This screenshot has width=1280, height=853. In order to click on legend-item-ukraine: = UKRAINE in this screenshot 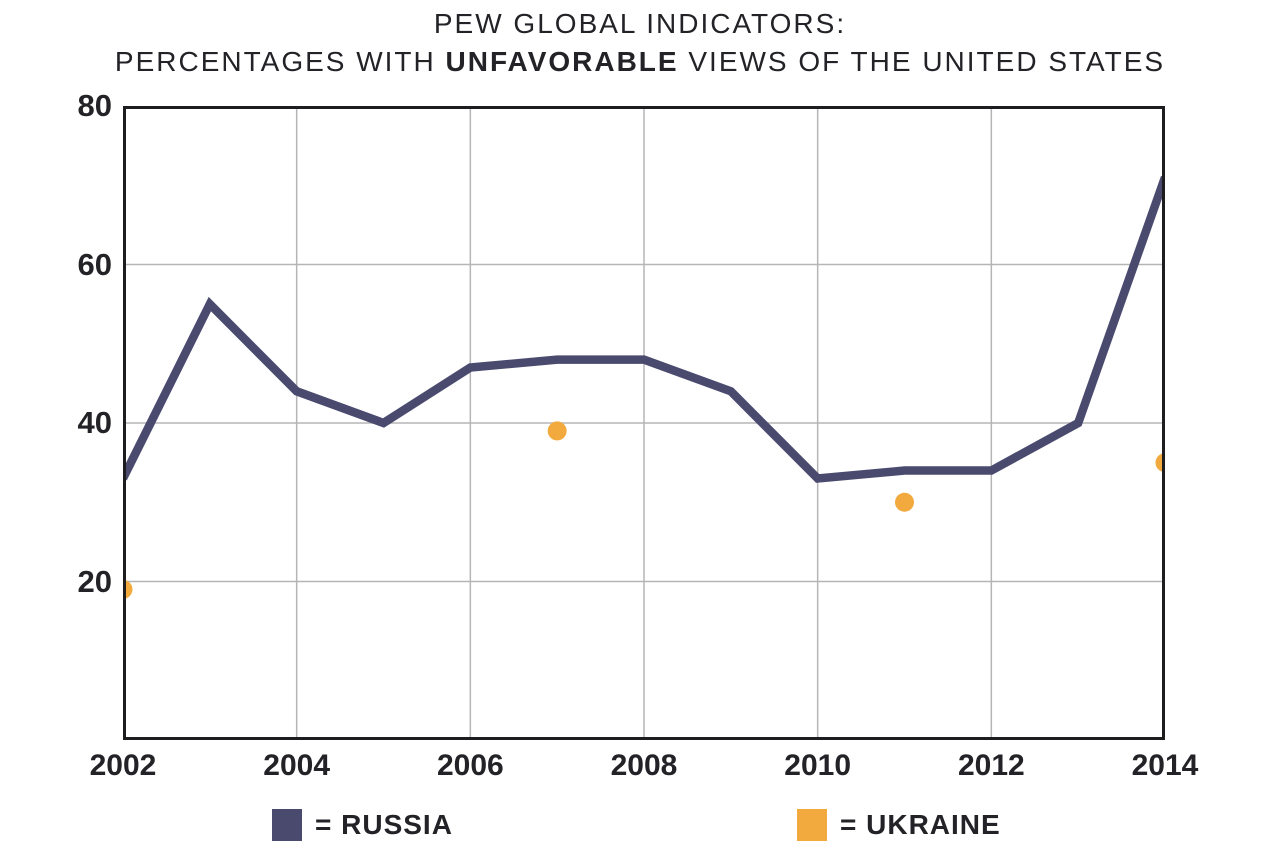, I will do `click(899, 825)`.